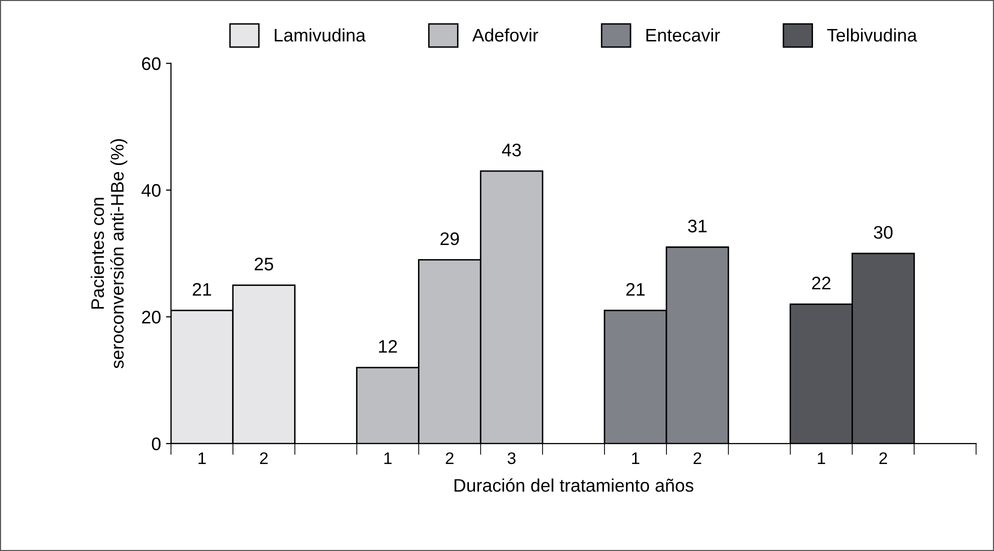  I want to click on y-tick-label: 40, so click(151, 190).